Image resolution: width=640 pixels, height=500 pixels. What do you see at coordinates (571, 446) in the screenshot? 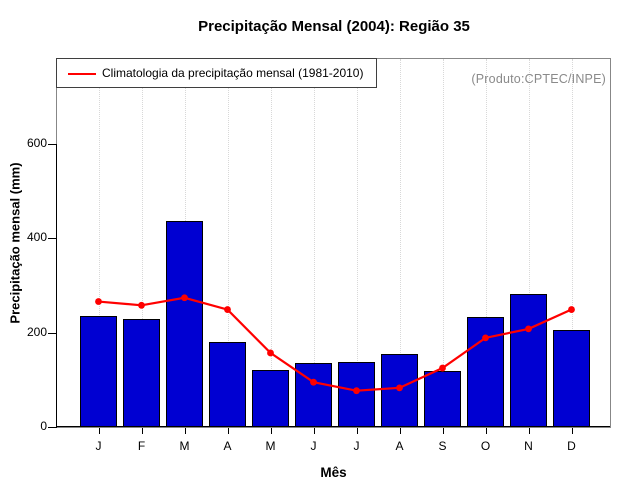
I see `x-tick-label: D` at bounding box center [571, 446].